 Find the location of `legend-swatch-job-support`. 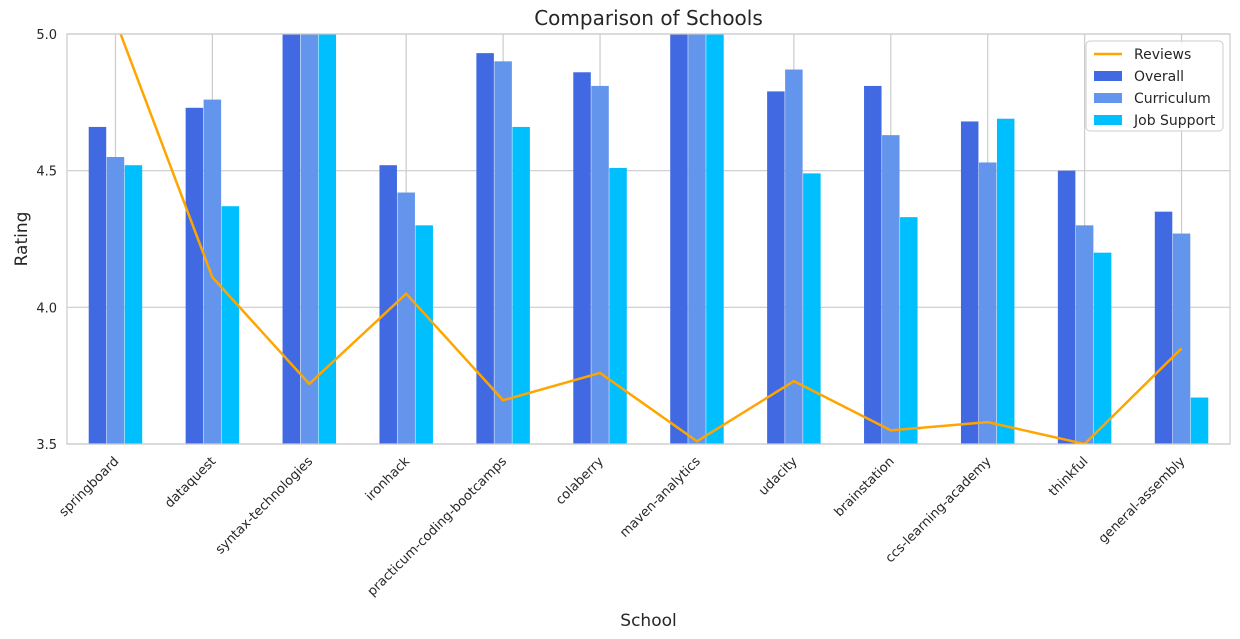

legend-swatch-job-support is located at coordinates (1108, 120).